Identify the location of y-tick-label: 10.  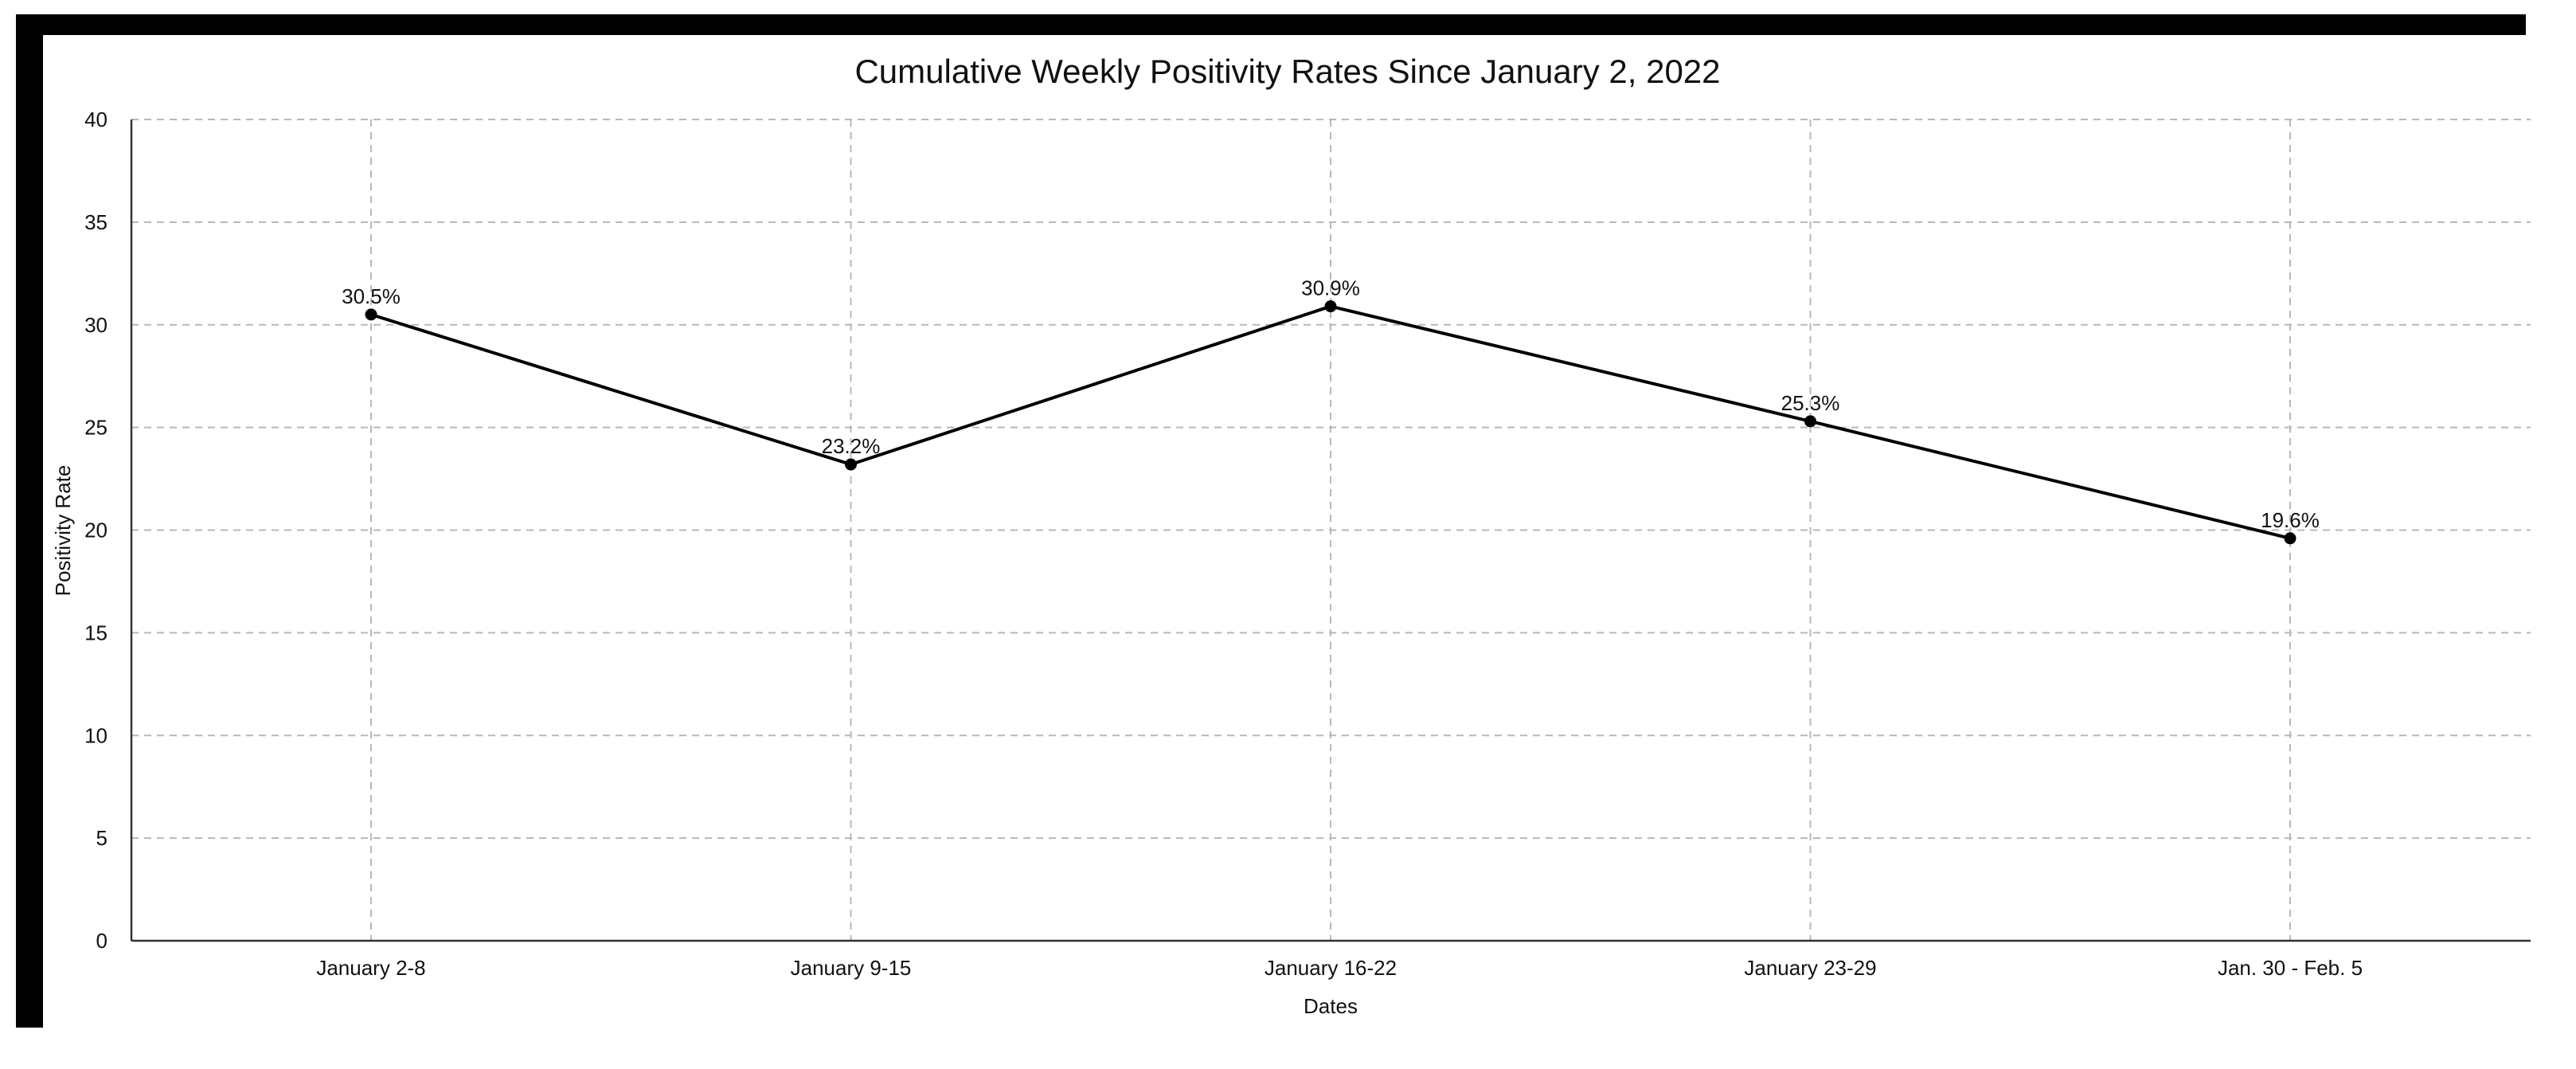
(96, 735).